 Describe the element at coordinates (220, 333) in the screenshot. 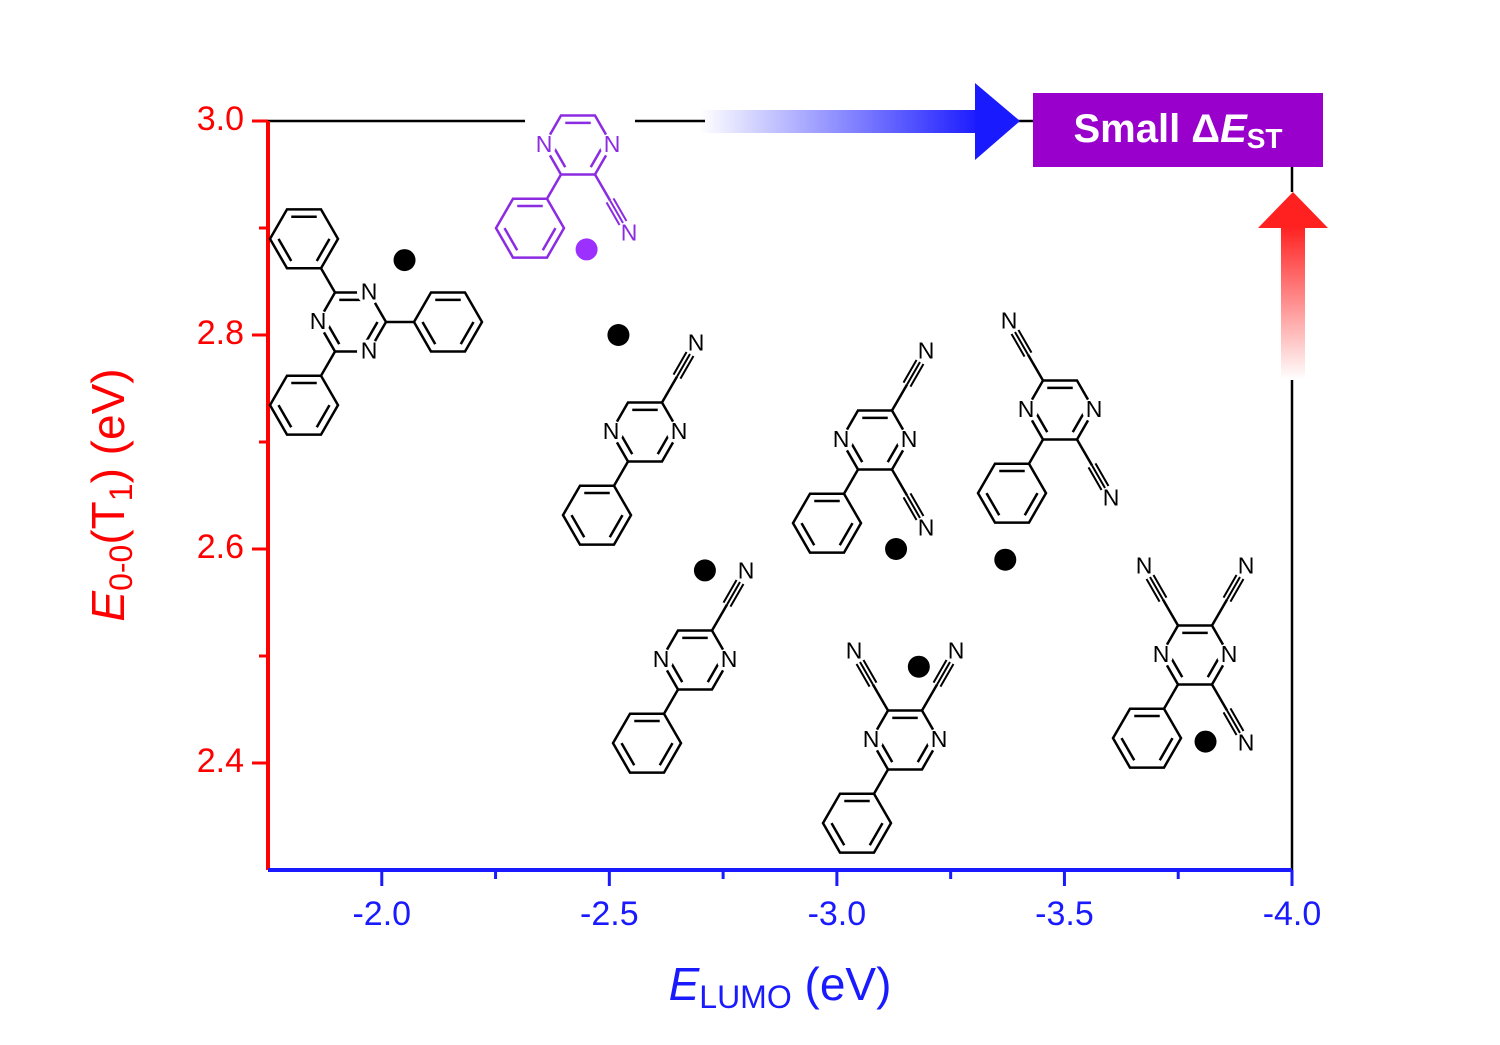

I see `y-tick-label: 2.8` at that location.